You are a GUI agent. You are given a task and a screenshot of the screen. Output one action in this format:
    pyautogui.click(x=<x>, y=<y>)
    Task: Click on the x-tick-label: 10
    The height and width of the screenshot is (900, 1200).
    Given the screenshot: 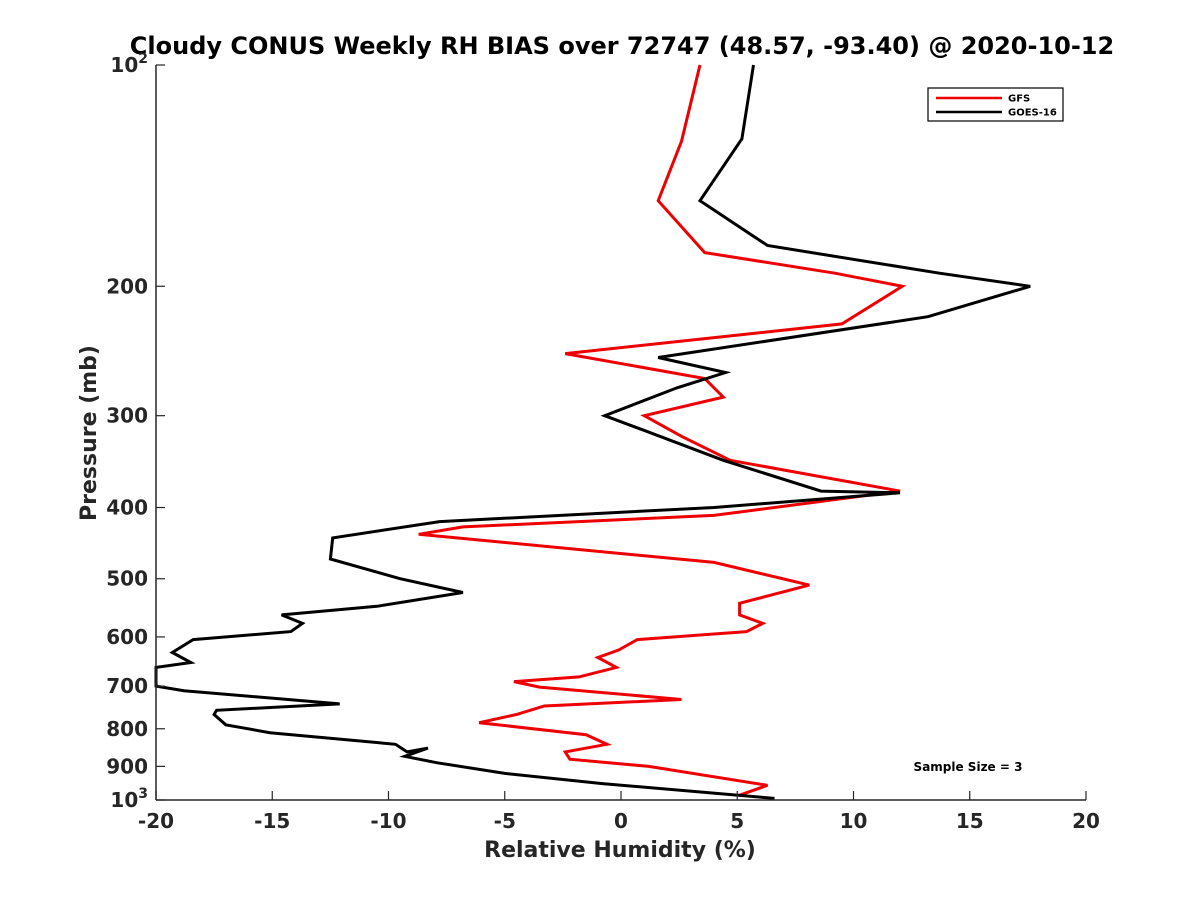 What is the action you would take?
    pyautogui.click(x=854, y=821)
    